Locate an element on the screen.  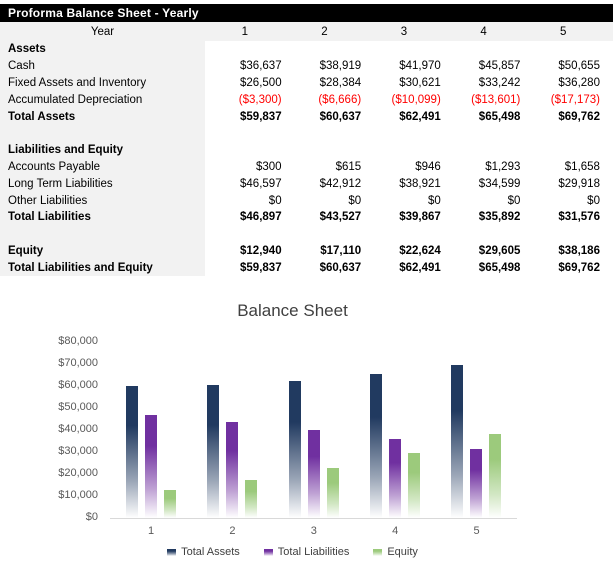
cell-value: $17,110 is located at coordinates (341, 250).